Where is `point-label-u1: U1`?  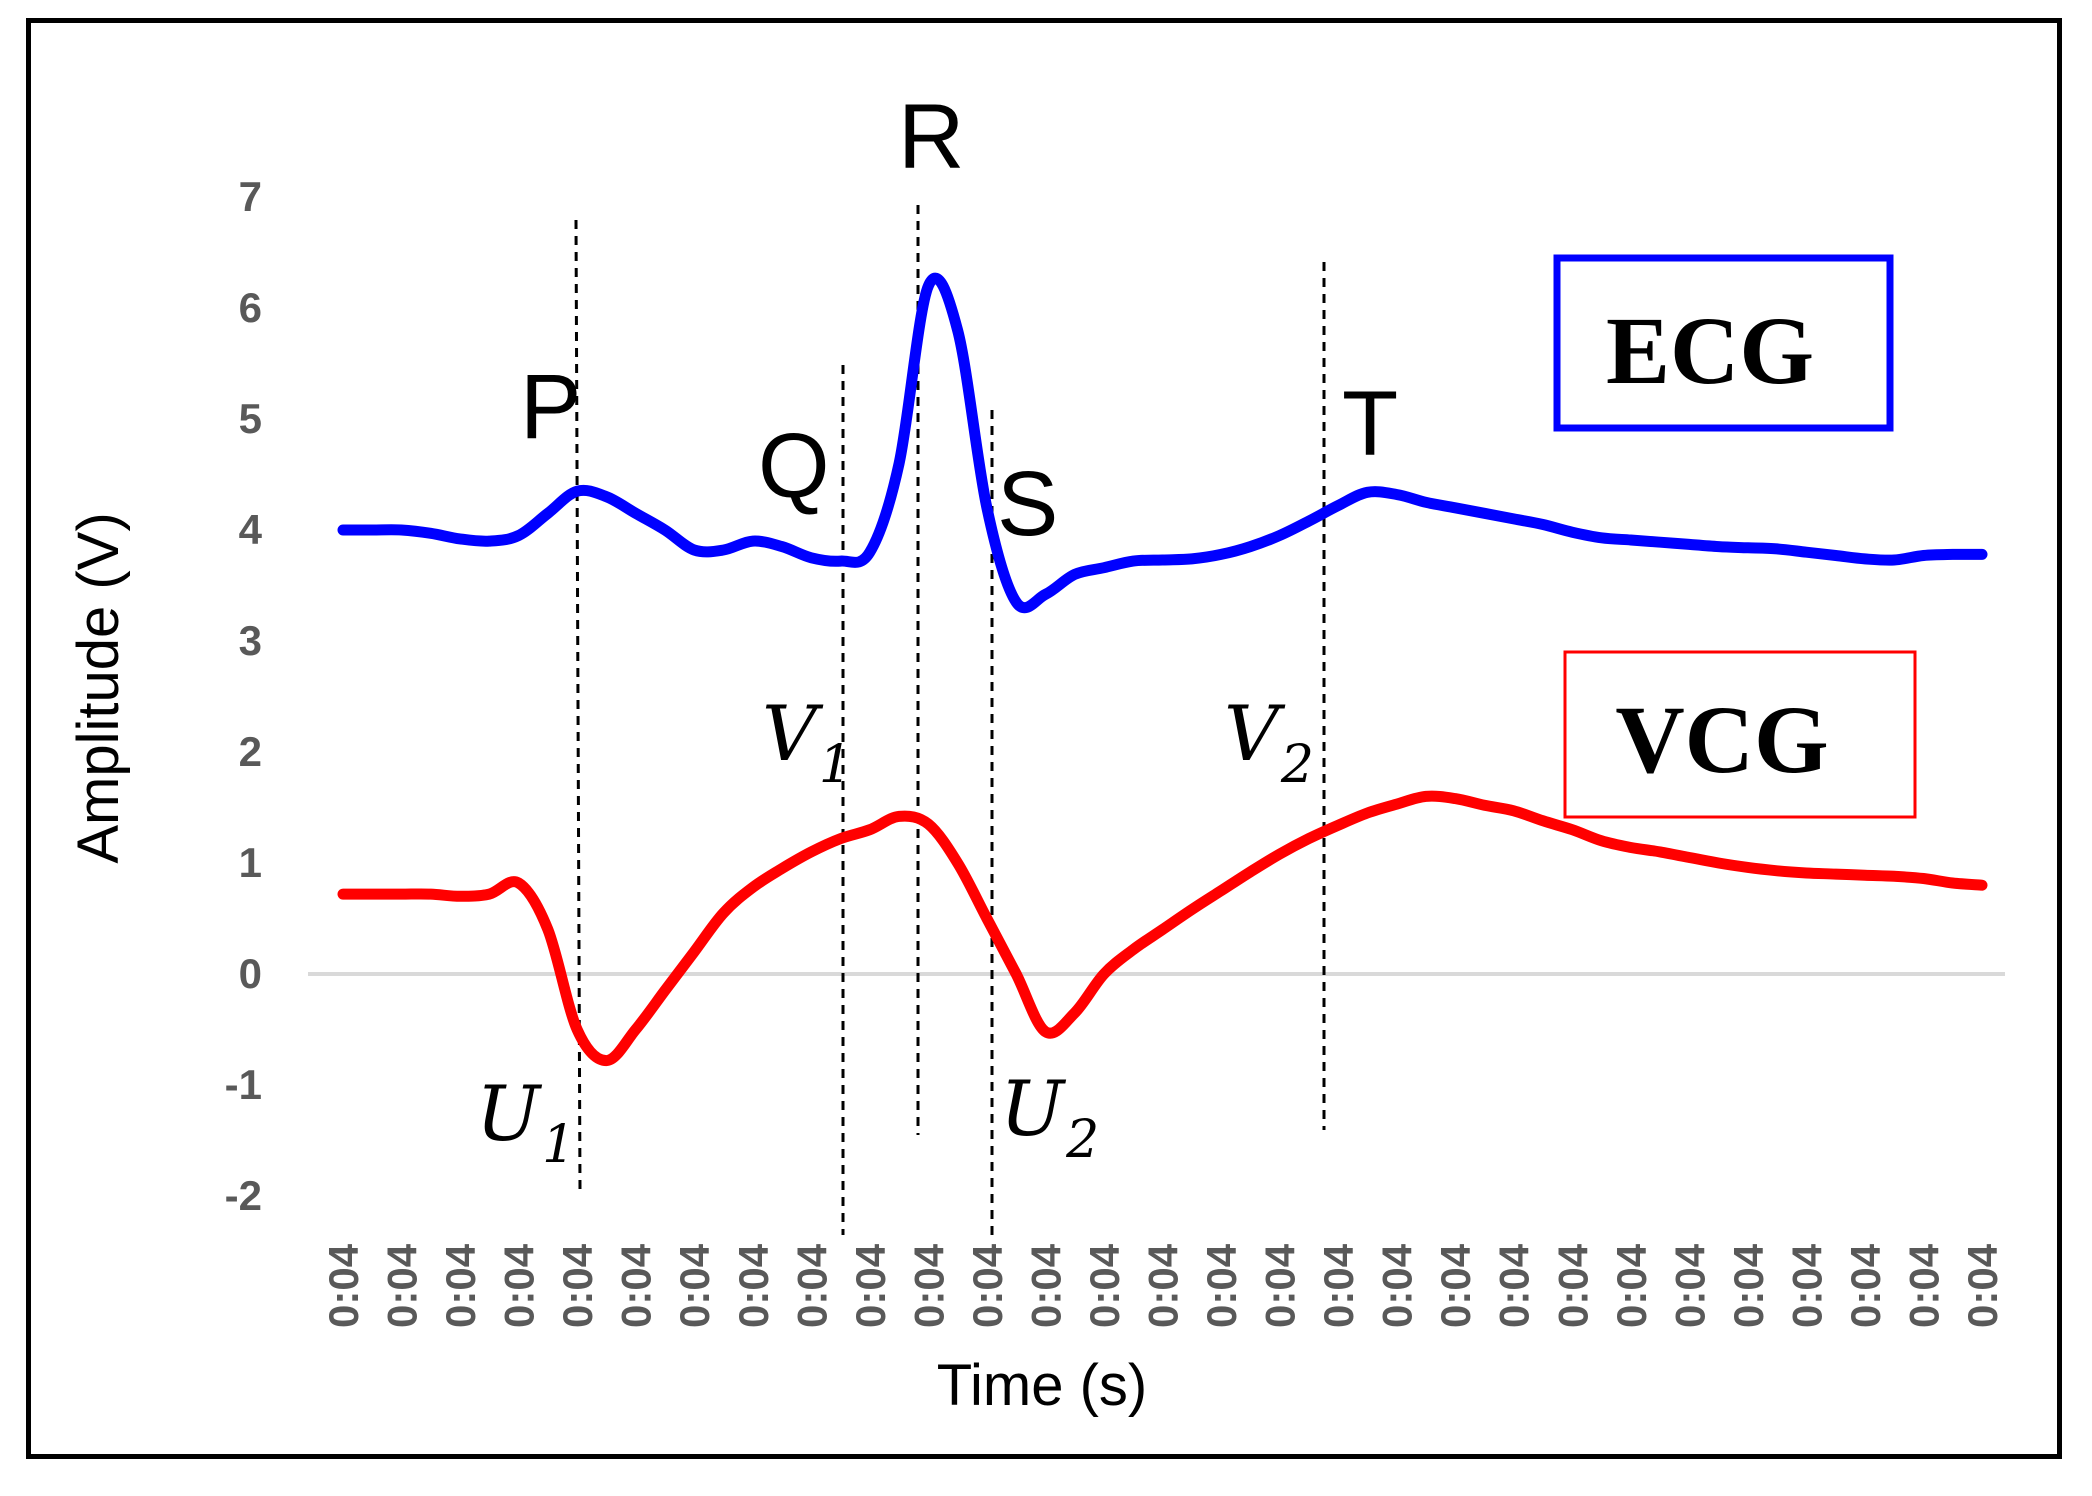 point-label-u1: U1 is located at coordinates (525, 1122).